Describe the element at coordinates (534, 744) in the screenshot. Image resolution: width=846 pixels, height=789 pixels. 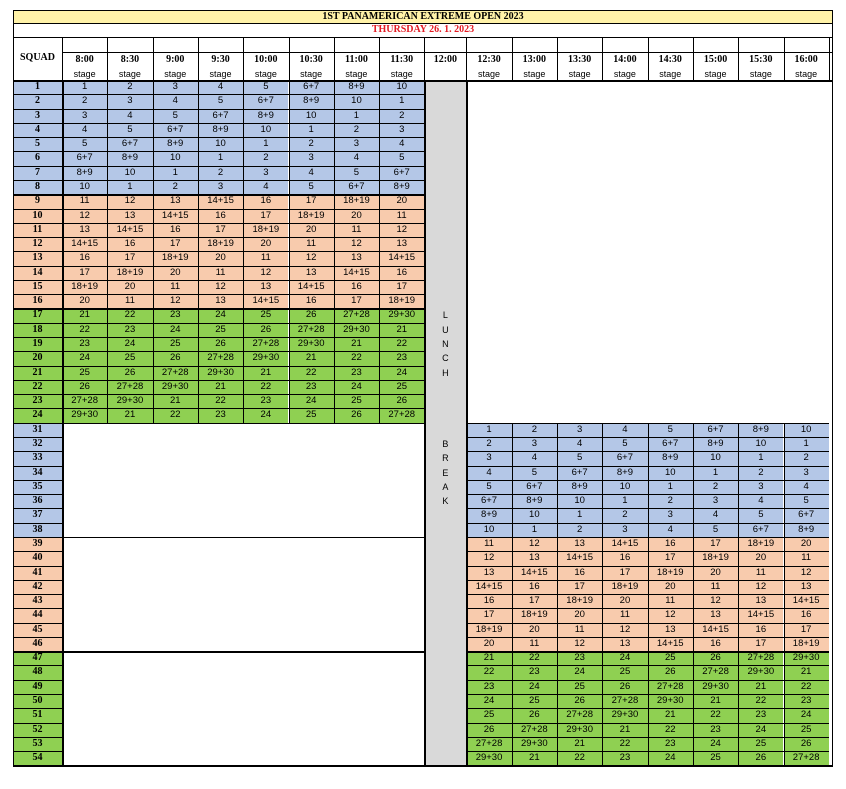
I see `stage-cell: 29+30` at that location.